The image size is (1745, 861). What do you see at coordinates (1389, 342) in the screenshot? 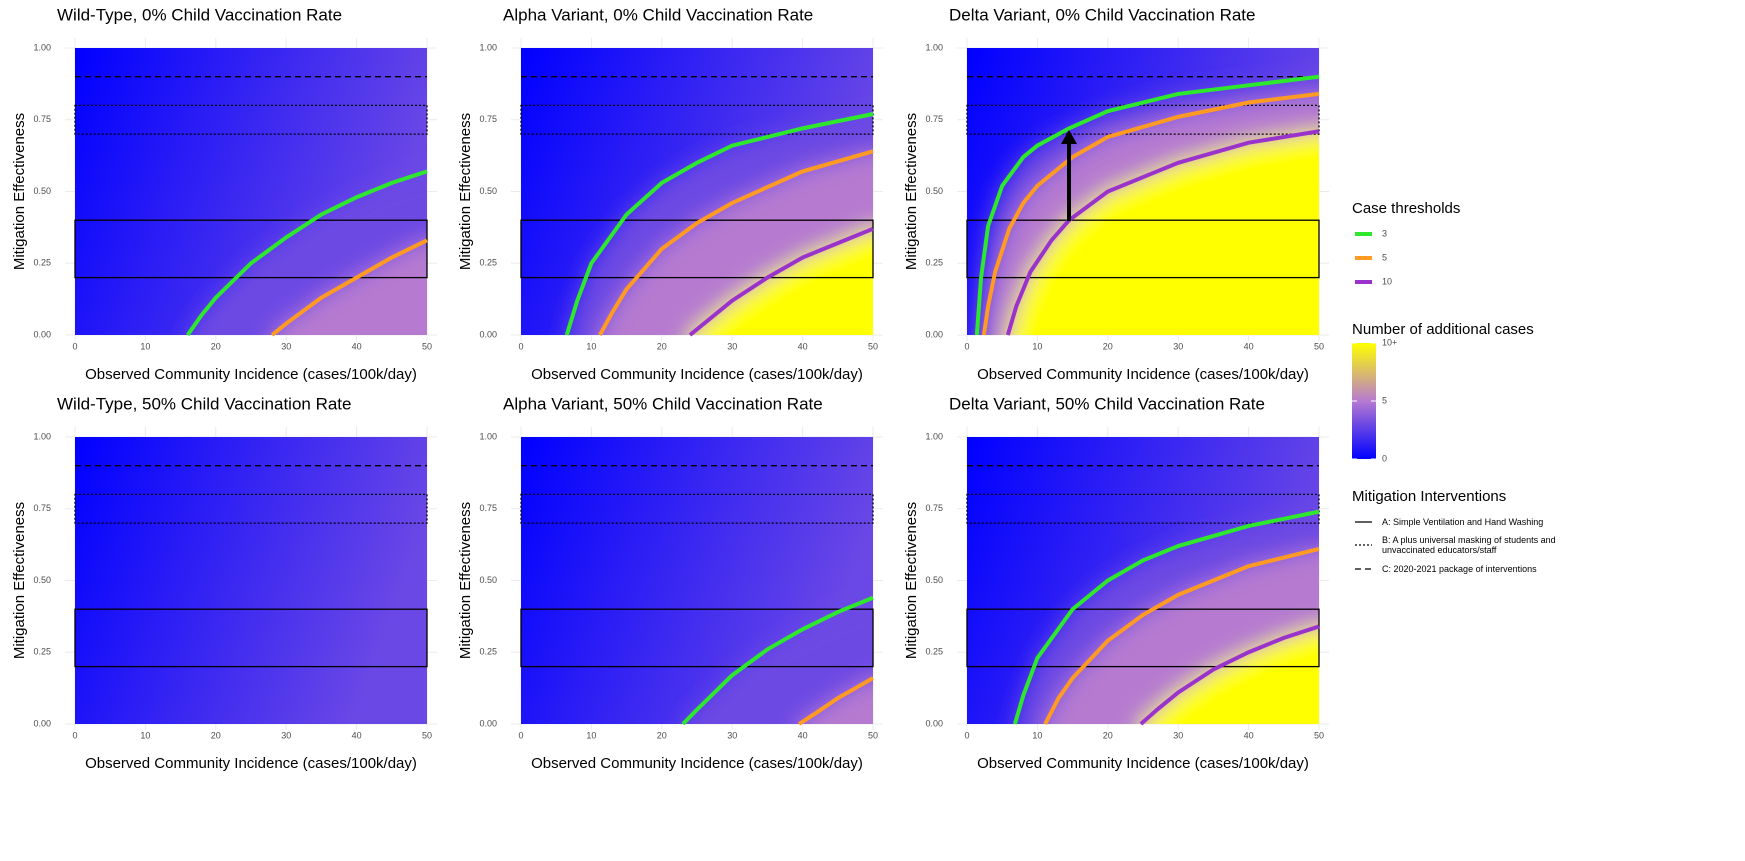
I see `colorbar-label: 10+` at bounding box center [1389, 342].